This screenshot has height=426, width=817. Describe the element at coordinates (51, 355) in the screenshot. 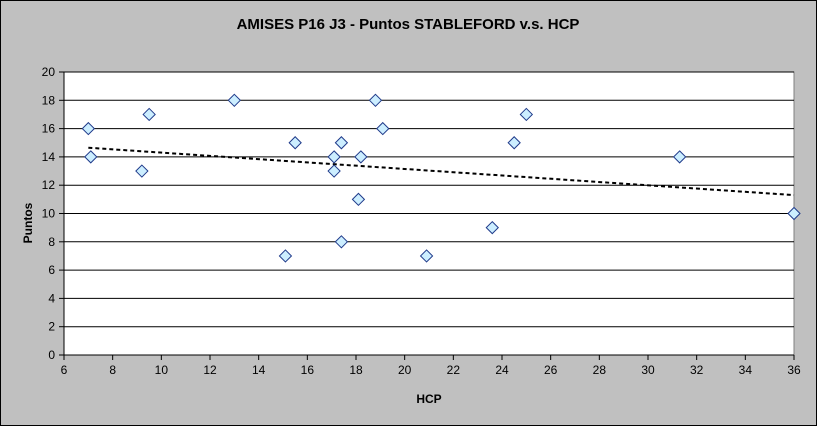

I see `y-tick-label-0: 0` at that location.